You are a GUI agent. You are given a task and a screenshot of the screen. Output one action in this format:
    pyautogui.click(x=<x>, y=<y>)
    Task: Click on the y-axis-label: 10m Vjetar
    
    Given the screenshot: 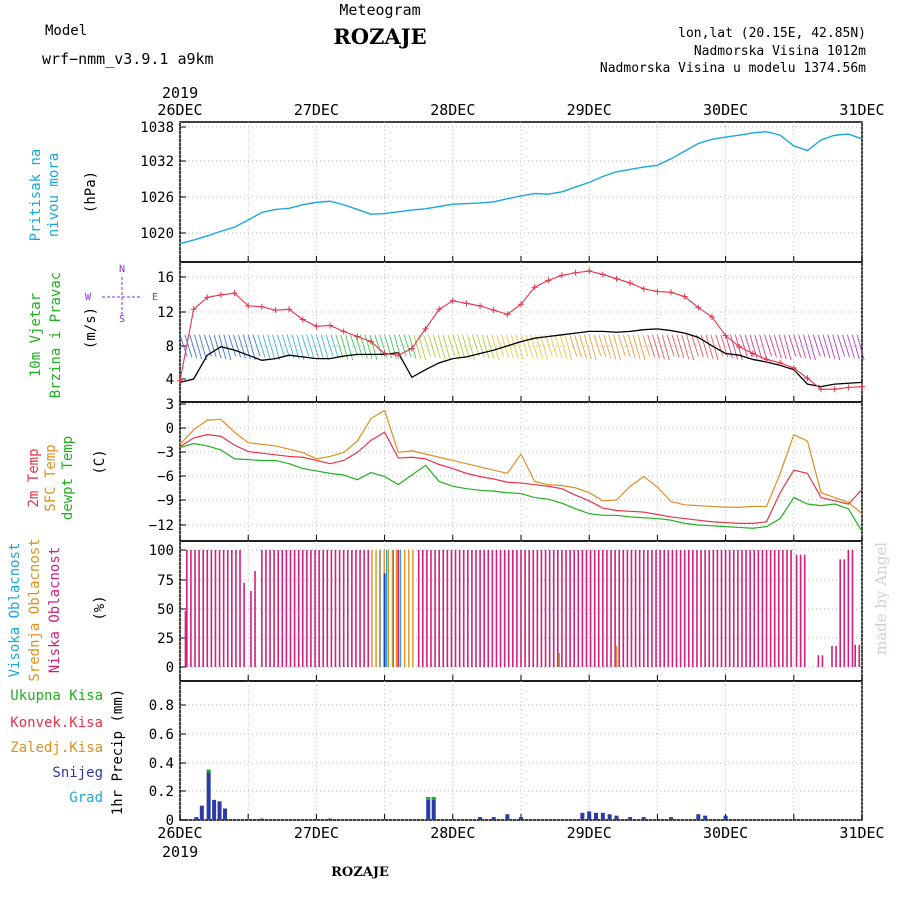 What is the action you would take?
    pyautogui.click(x=36, y=335)
    